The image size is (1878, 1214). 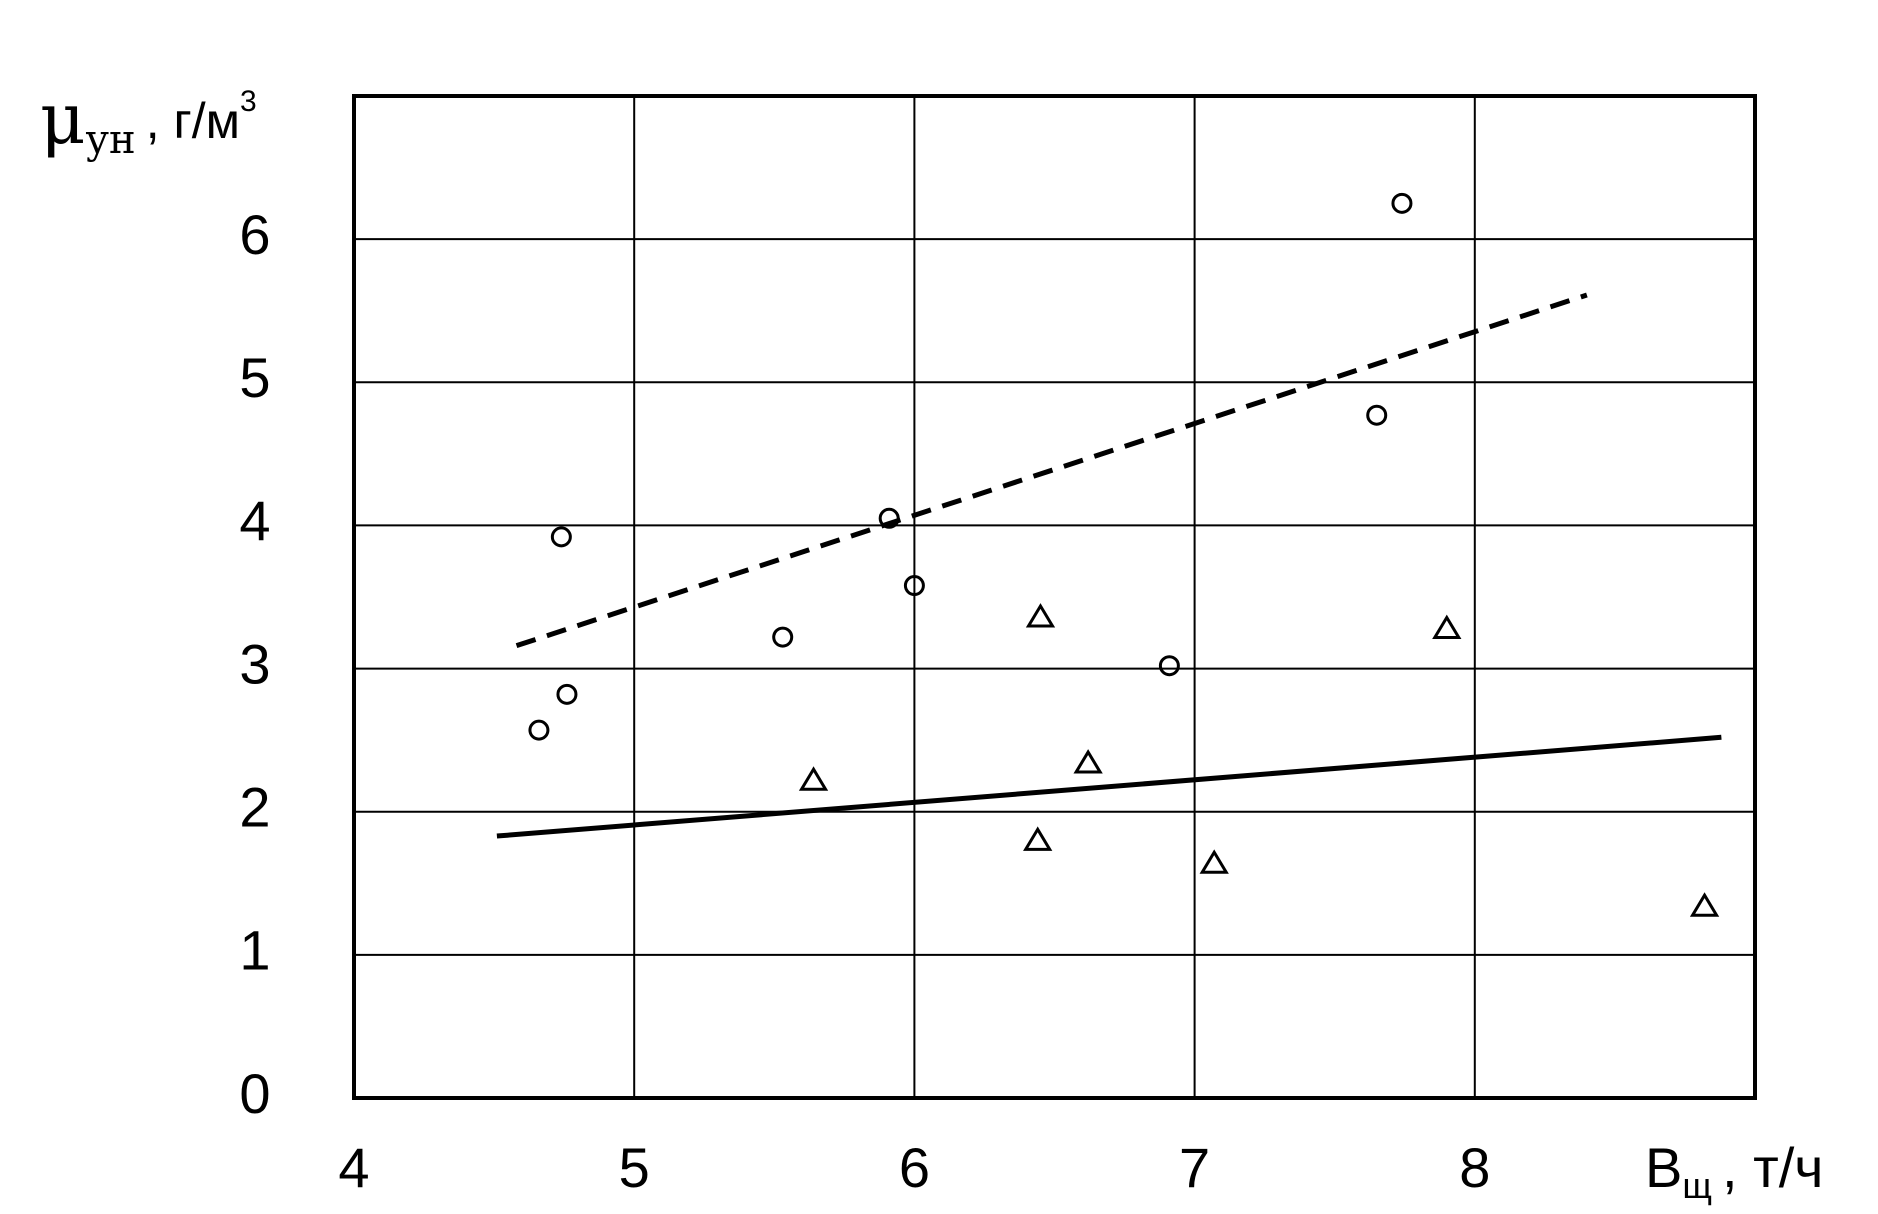 What do you see at coordinates (148, 120) in the screenshot?
I see `y-axis-label: μун, г/м3` at bounding box center [148, 120].